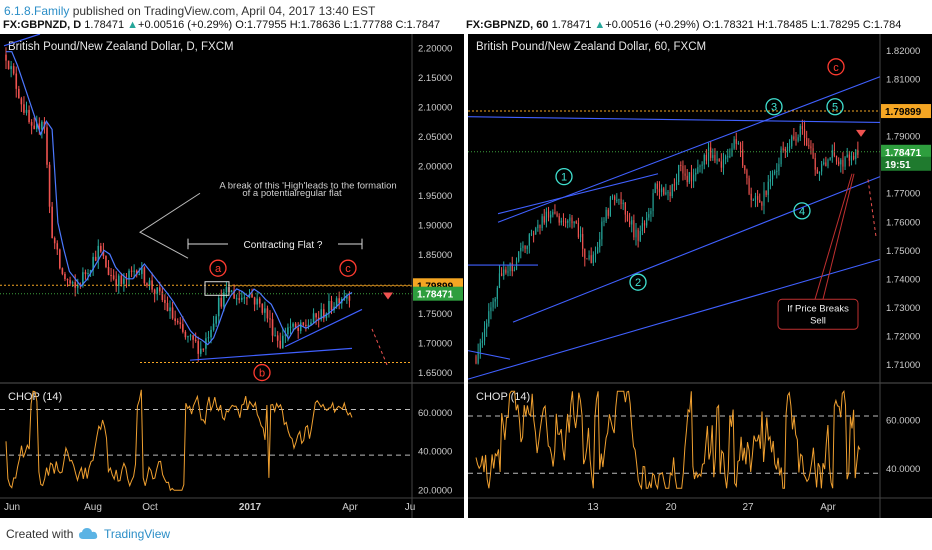 The width and height of the screenshot is (932, 550). What do you see at coordinates (835, 108) in the screenshot?
I see `wave-label: 5` at bounding box center [835, 108].